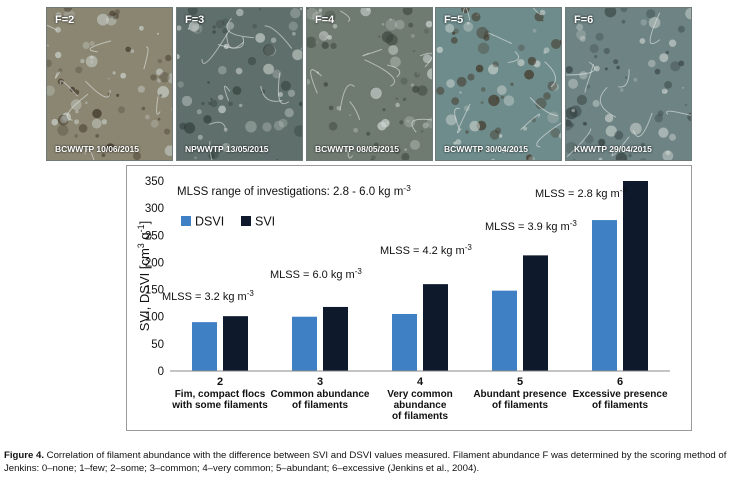 This screenshot has height=486, width=736. What do you see at coordinates (161, 372) in the screenshot?
I see `y-tick-label: 0` at bounding box center [161, 372].